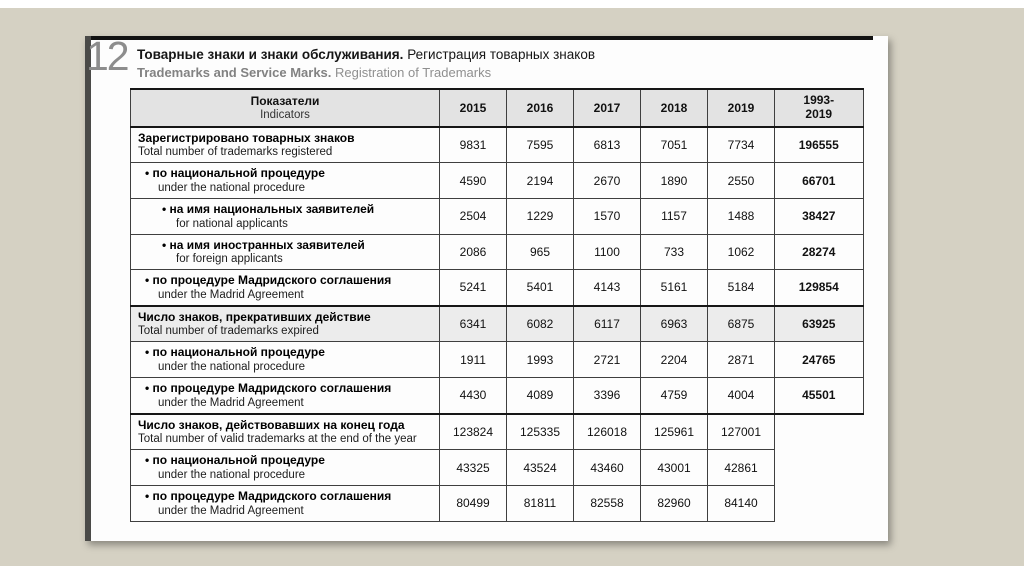  Describe the element at coordinates (473, 108) in the screenshot. I see `header-year: 2015` at that location.